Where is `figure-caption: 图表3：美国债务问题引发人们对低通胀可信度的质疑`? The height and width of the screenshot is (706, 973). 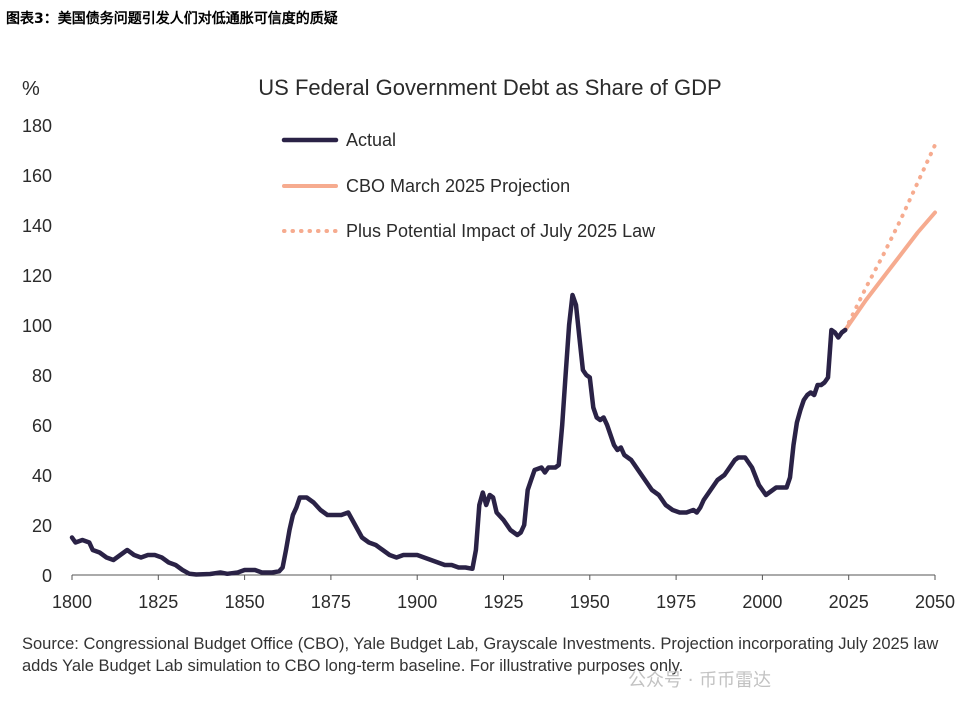 figure-caption: 图表3：美国债务问题引发人们对低通胀可信度的质疑 is located at coordinates (172, 19).